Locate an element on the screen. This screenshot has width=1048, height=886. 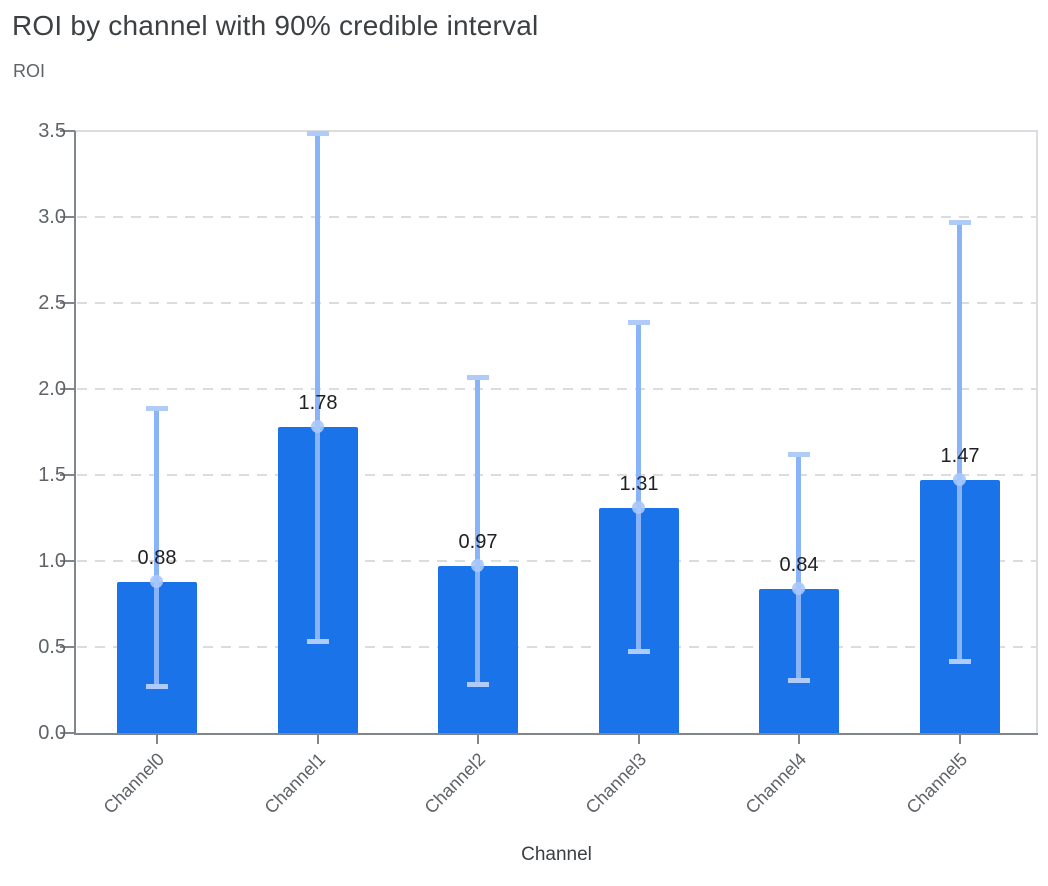
x-tick-label-text: Channel3 is located at coordinates (616, 783).